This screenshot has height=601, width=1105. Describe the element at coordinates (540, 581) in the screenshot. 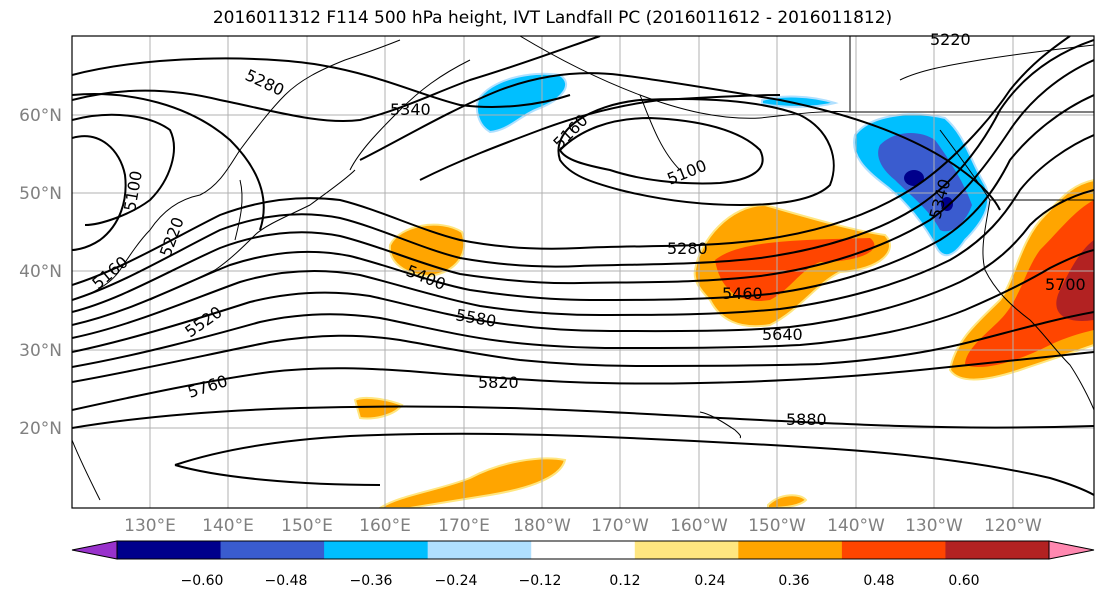

I see `colorbar-tick-label: −0.12` at that location.